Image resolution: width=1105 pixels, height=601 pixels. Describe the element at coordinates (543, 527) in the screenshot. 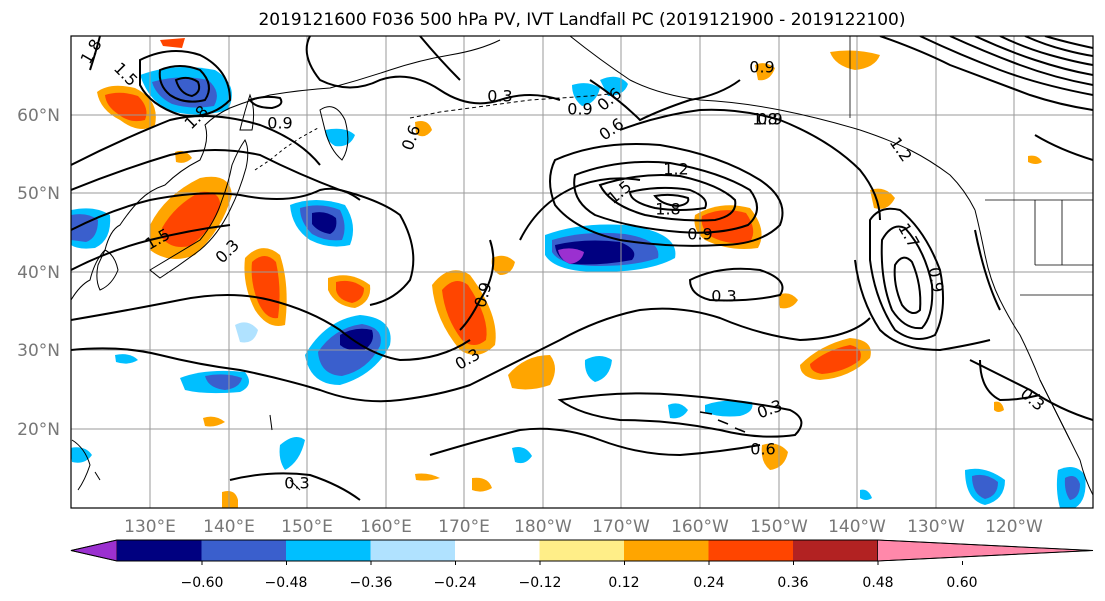

I see `lon-label: 180°W` at that location.